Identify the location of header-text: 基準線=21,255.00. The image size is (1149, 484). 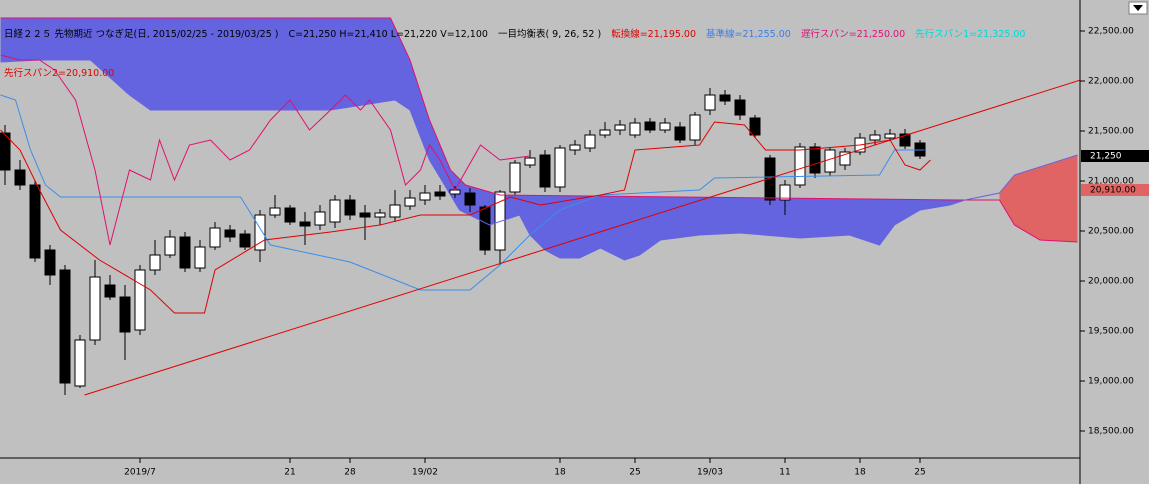
(748, 34).